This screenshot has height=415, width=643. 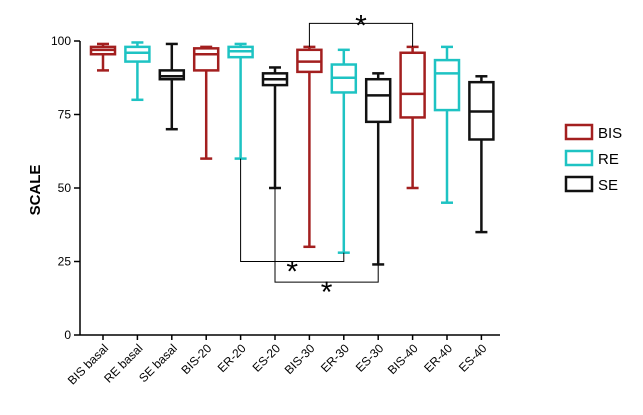 What do you see at coordinates (267, 358) in the screenshot?
I see `x-tick-label: ES-20` at bounding box center [267, 358].